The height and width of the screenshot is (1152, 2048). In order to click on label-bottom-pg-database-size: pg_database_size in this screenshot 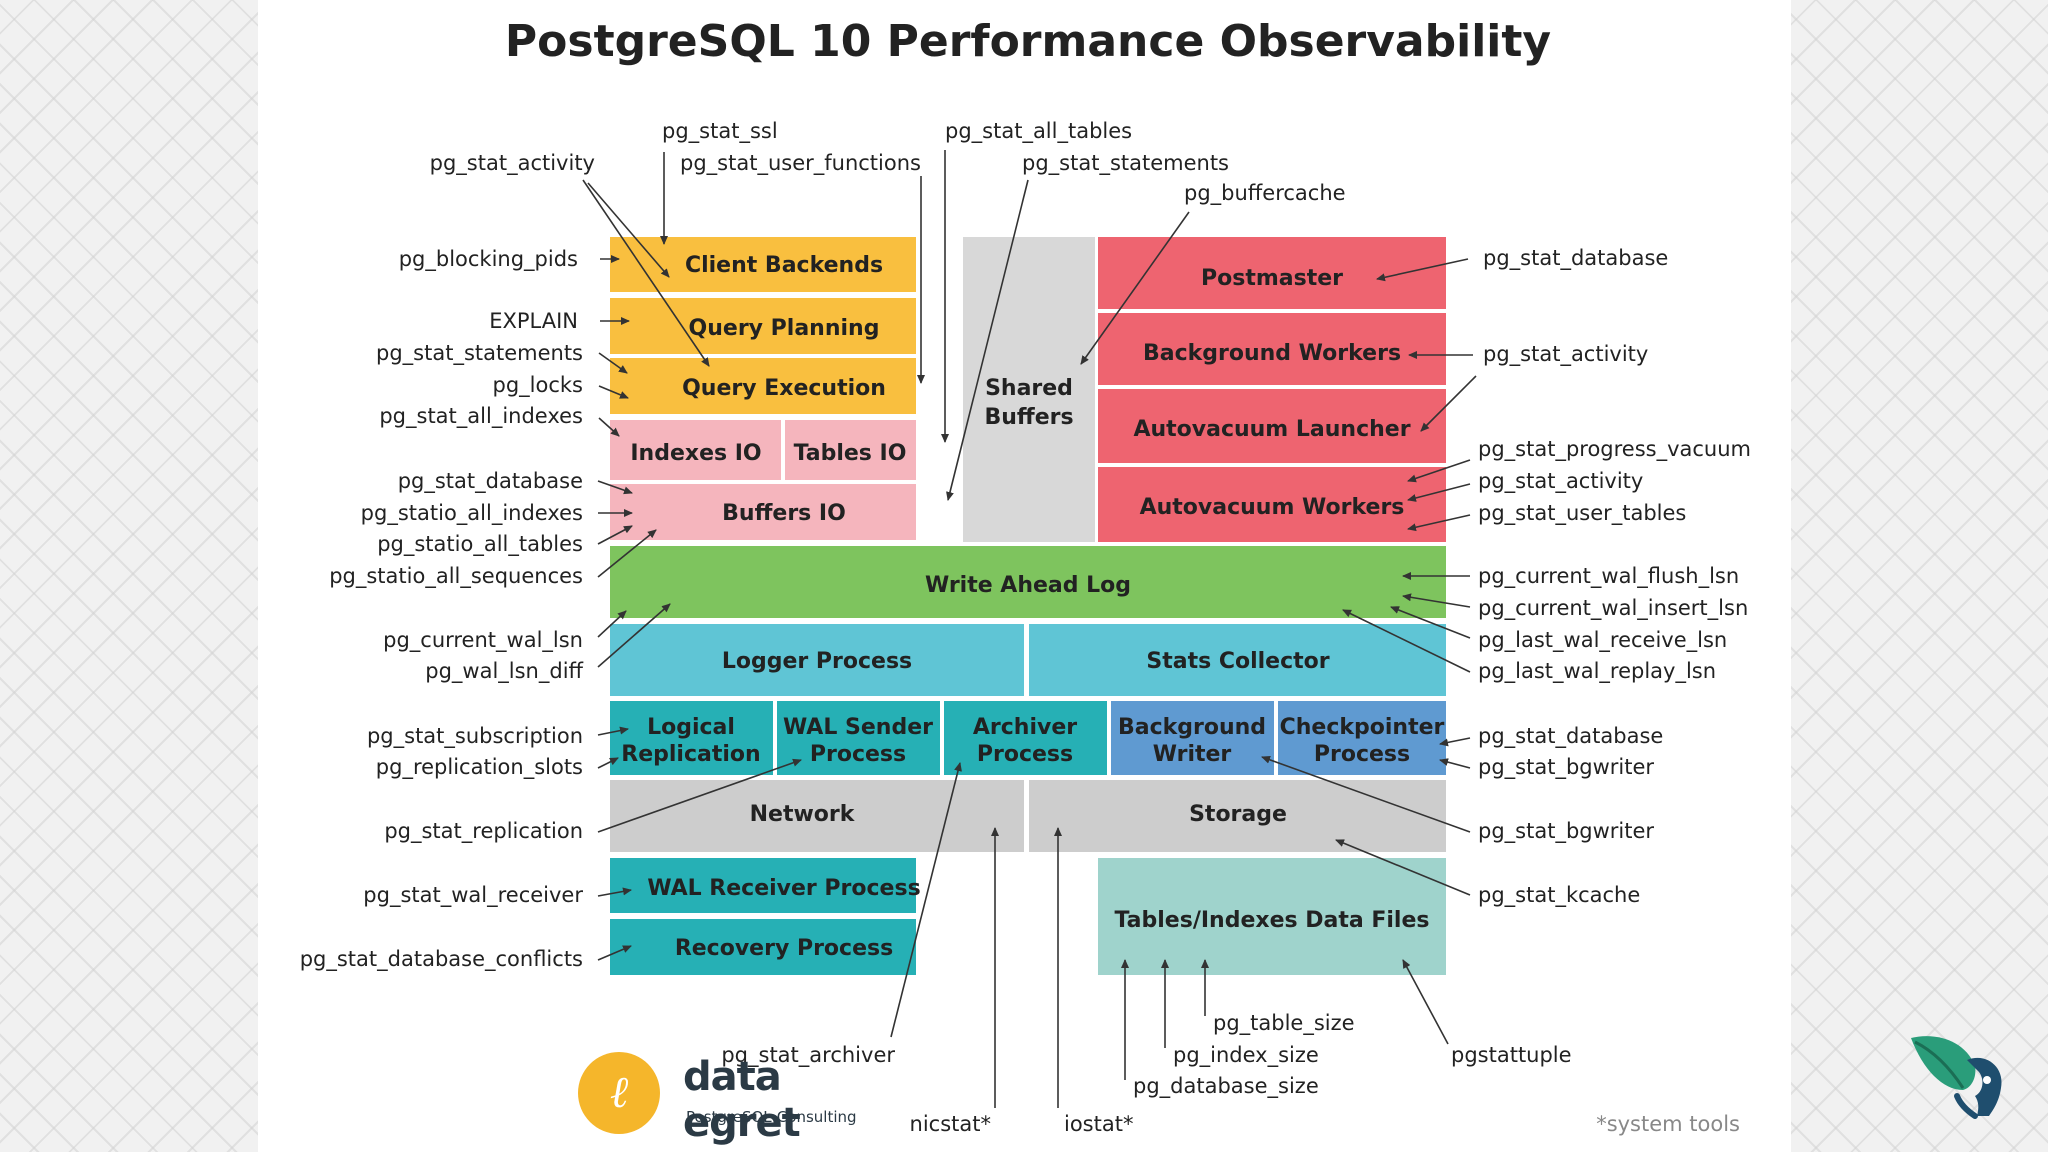, I will do `click(1226, 1086)`.